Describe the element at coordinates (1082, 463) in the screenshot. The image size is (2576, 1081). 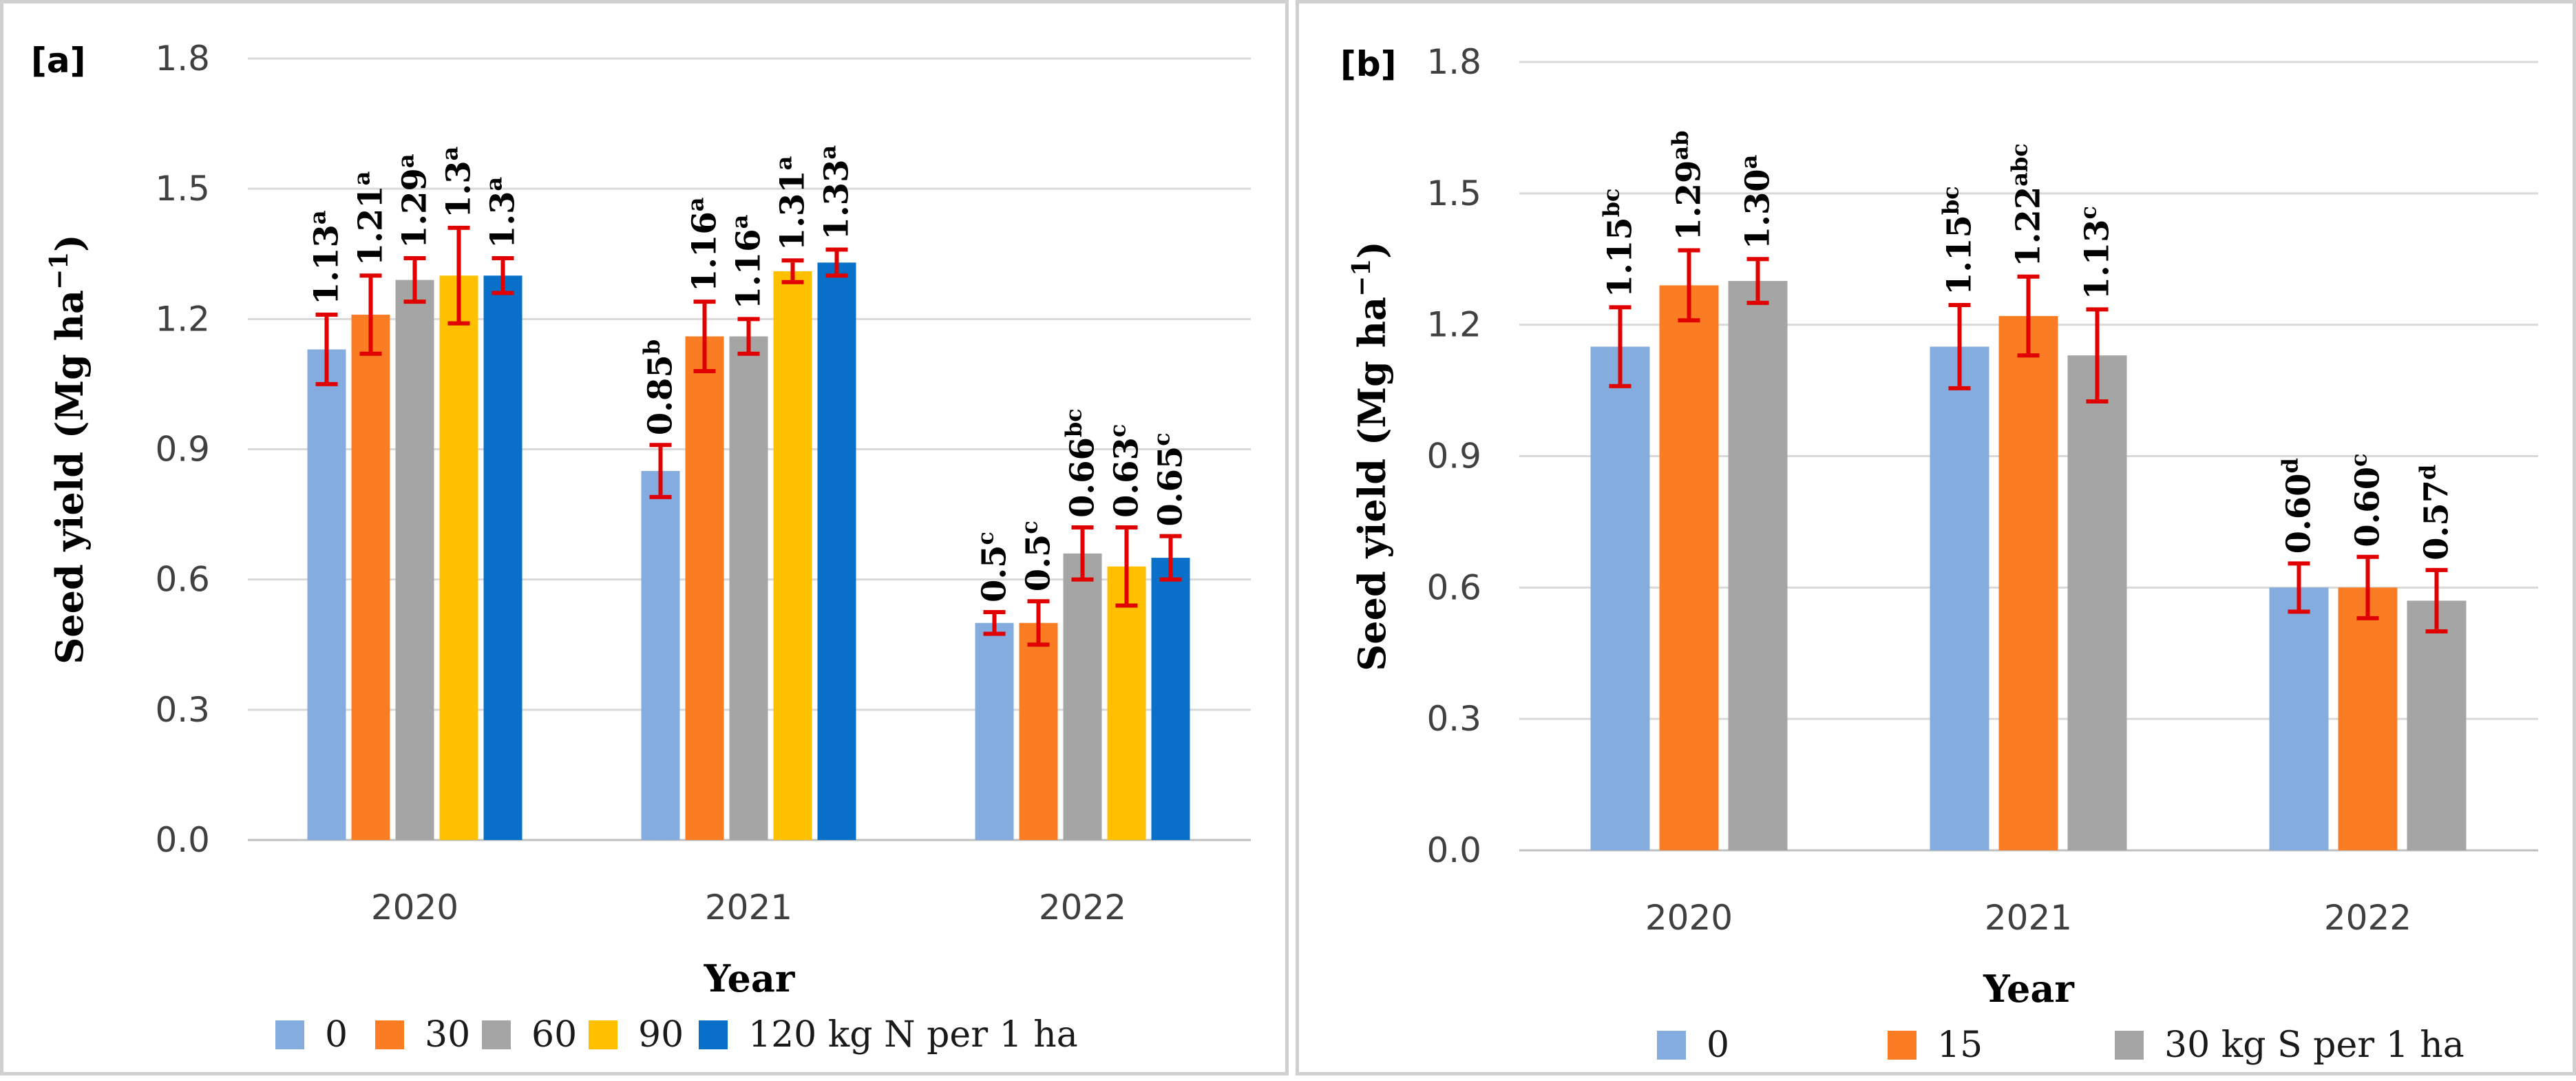
I see `data-label: 0.66bc` at that location.